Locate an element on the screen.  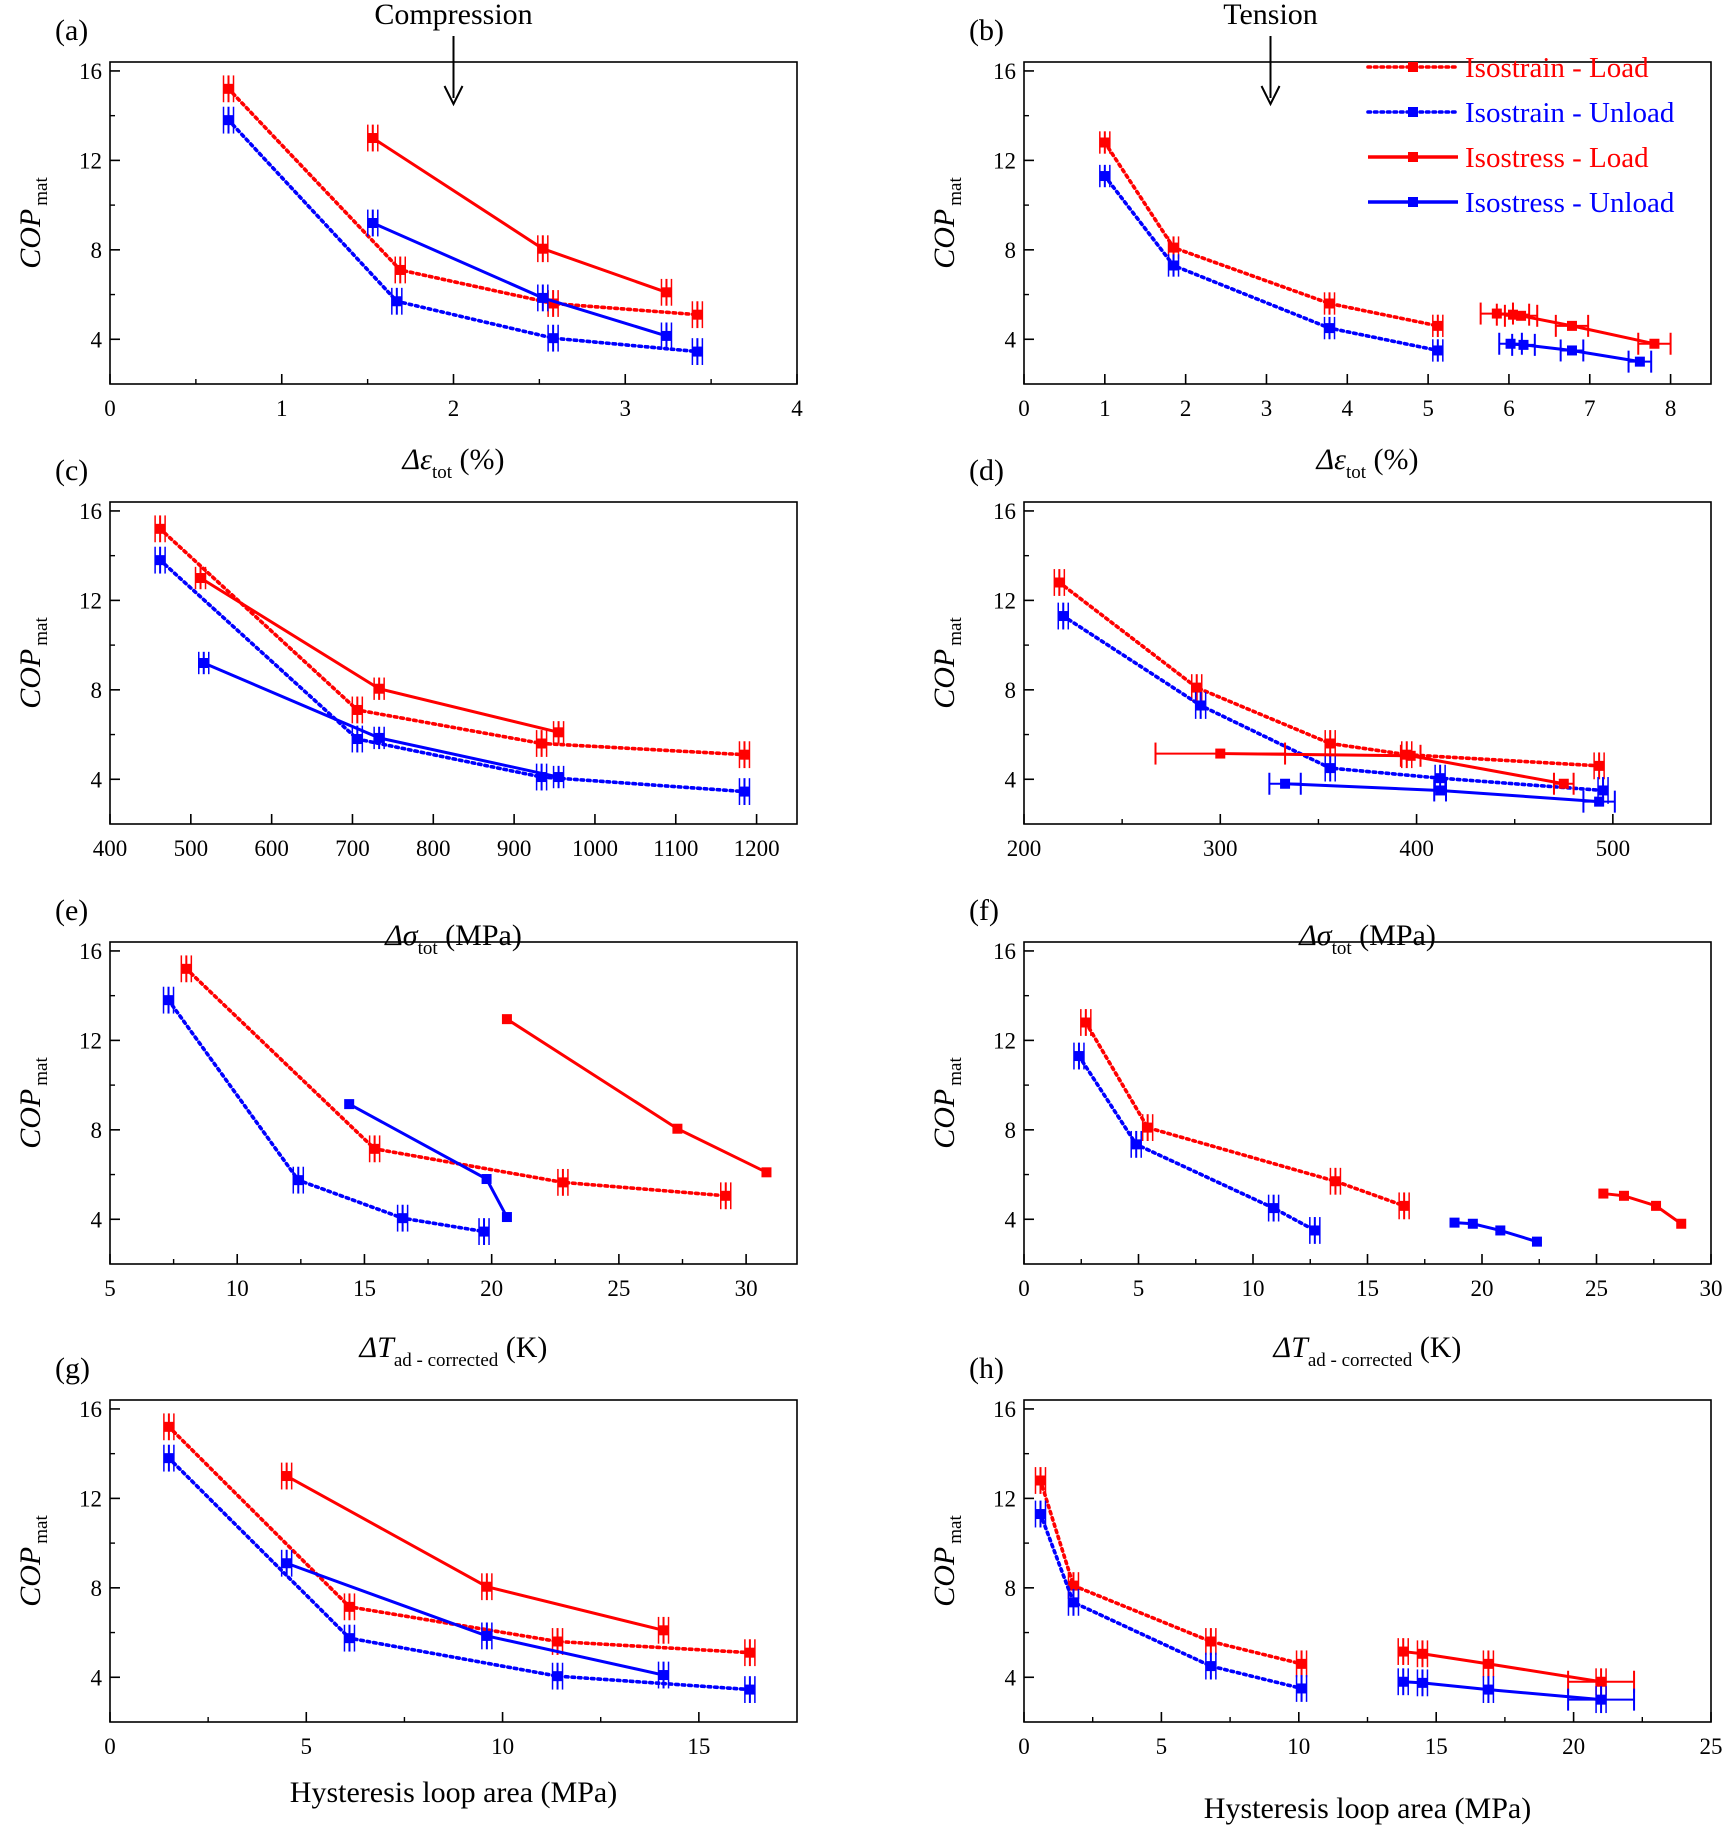
x-tick-label: 10 is located at coordinates (1298, 1746).